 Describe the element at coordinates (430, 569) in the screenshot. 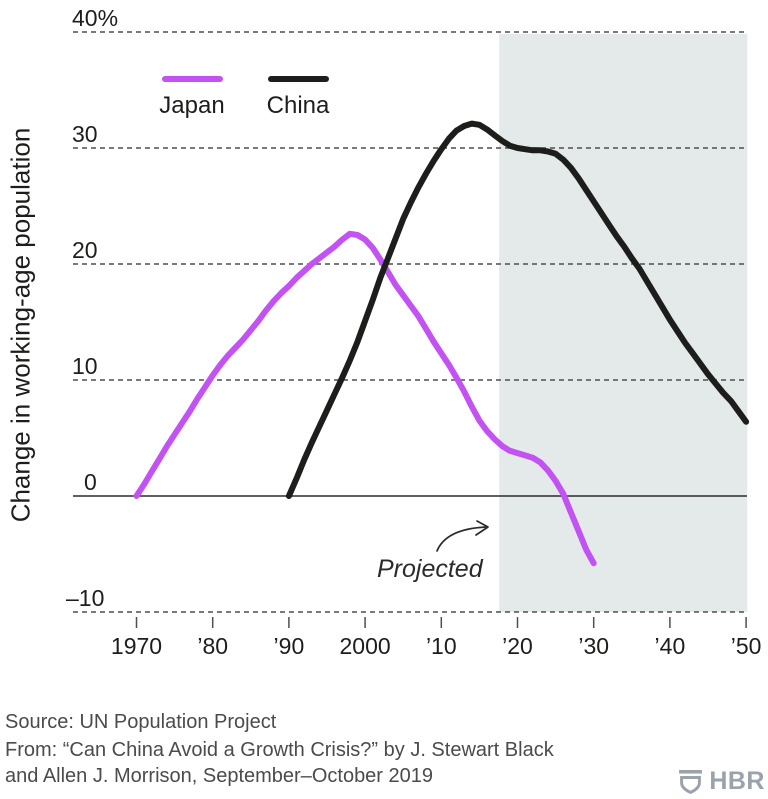

I see `projected-annotation: Projected` at that location.